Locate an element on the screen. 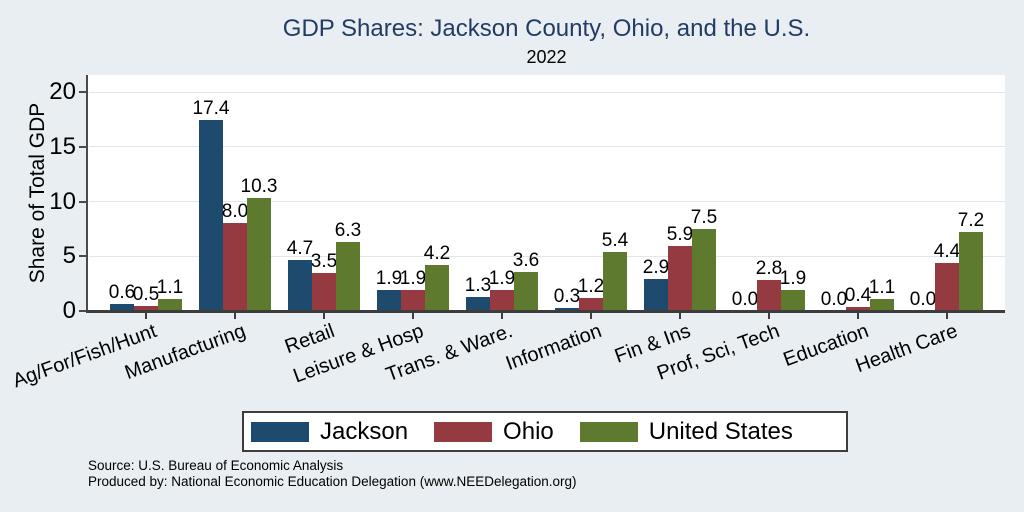  legend-swatch-ohio is located at coordinates (463, 431).